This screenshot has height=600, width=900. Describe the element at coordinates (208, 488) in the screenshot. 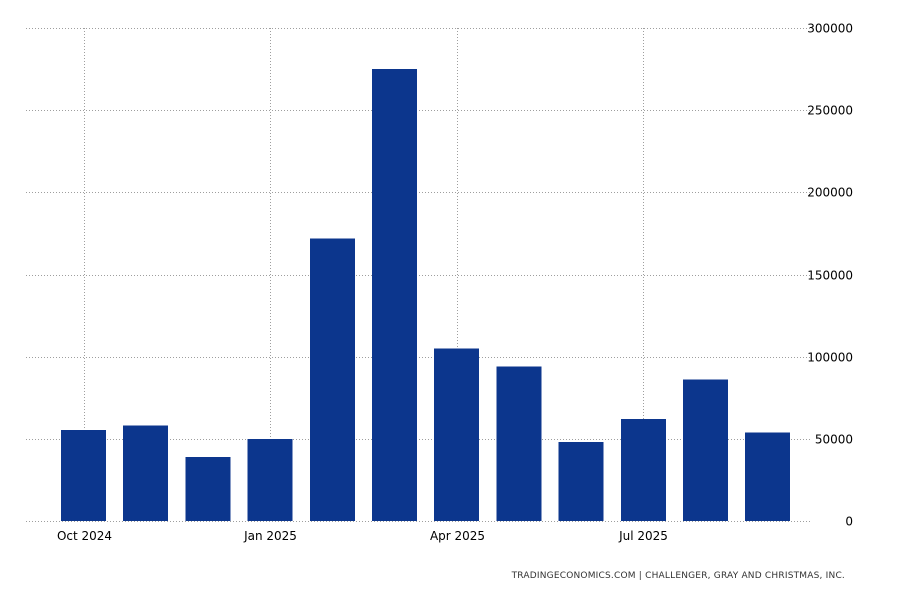

I see `bar-nov-2024` at that location.